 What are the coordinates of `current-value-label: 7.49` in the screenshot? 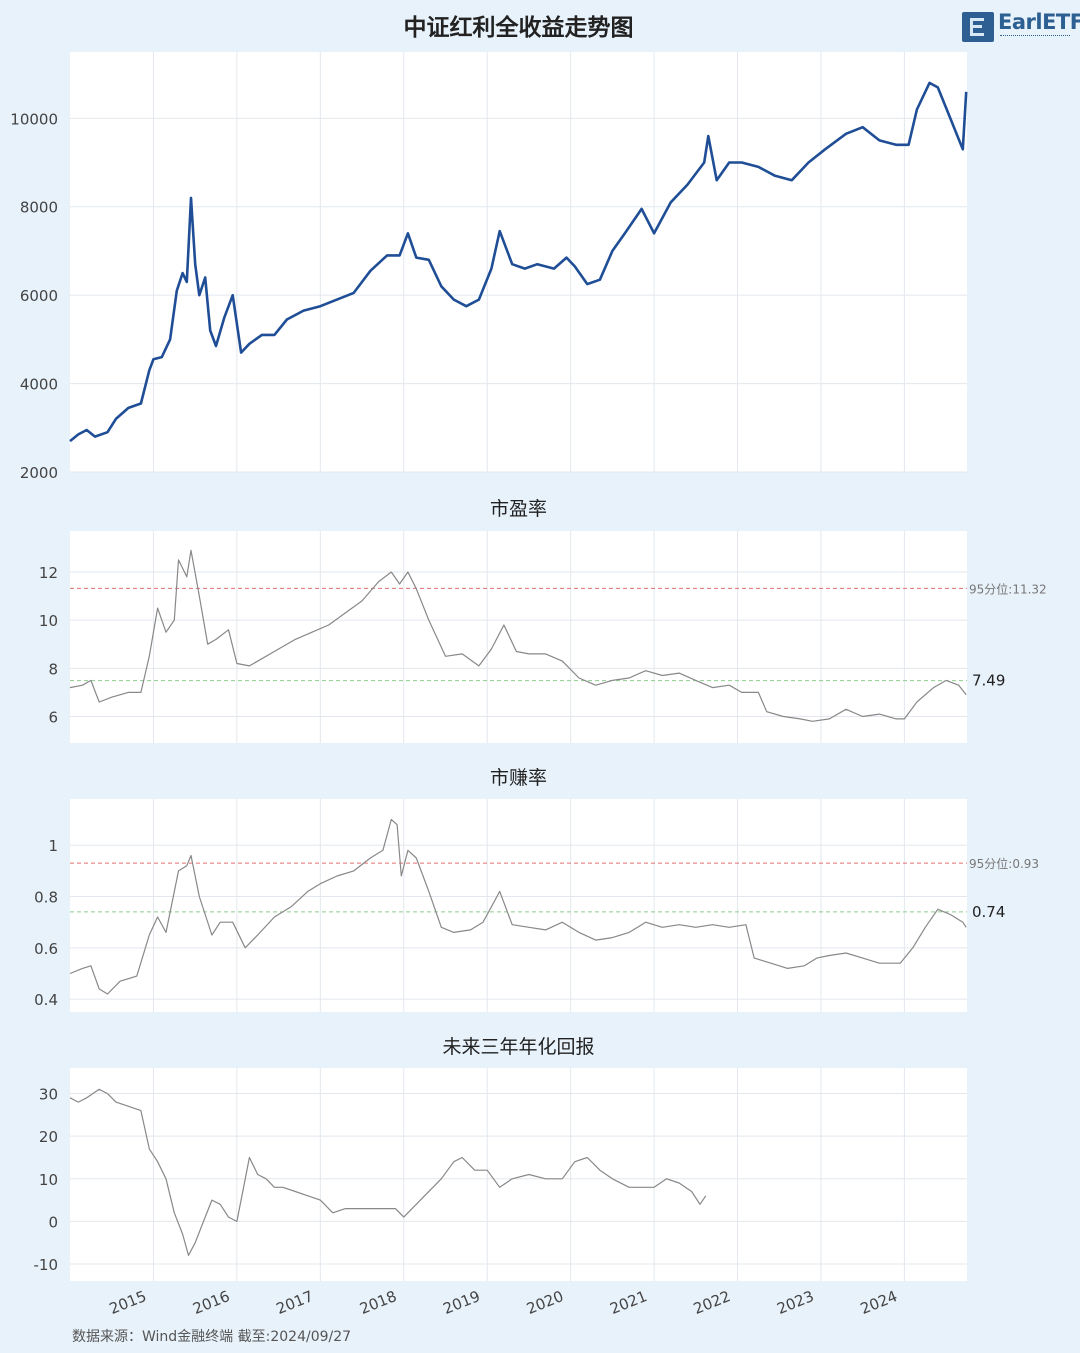 It's located at (988, 681).